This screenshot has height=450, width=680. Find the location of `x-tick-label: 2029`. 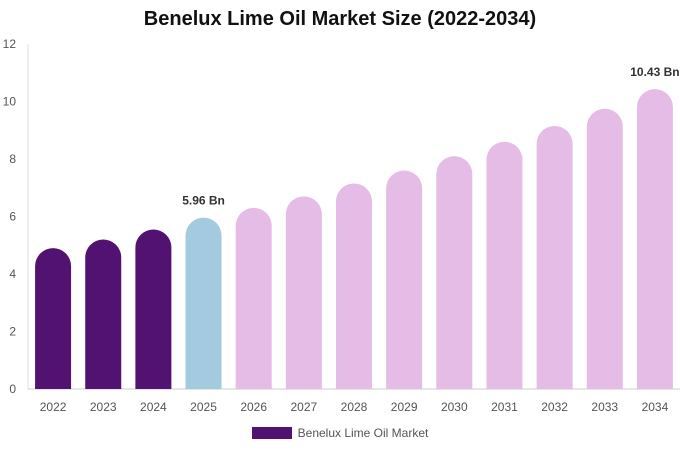

x-tick-label: 2029 is located at coordinates (404, 407).